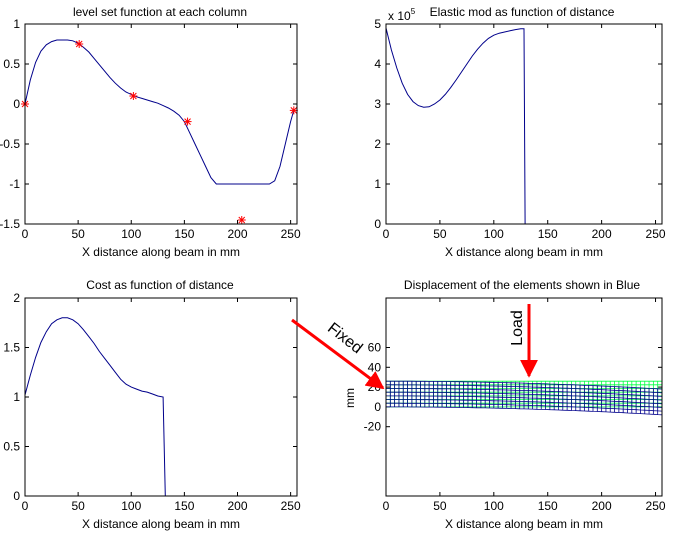 The width and height of the screenshot is (692, 542). Describe the element at coordinates (11, 348) in the screenshot. I see `panel-cost-y-tick-label: 1.5` at that location.